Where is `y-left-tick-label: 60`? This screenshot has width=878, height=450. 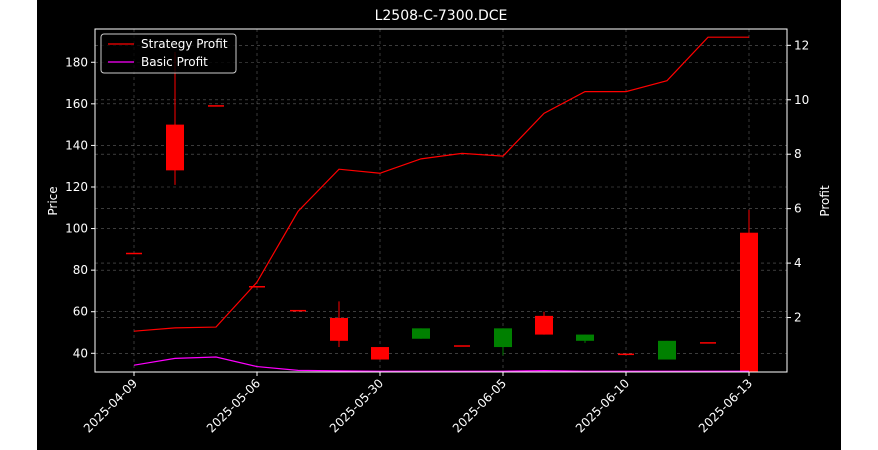
y-left-tick-label: 60 is located at coordinates (80, 312).